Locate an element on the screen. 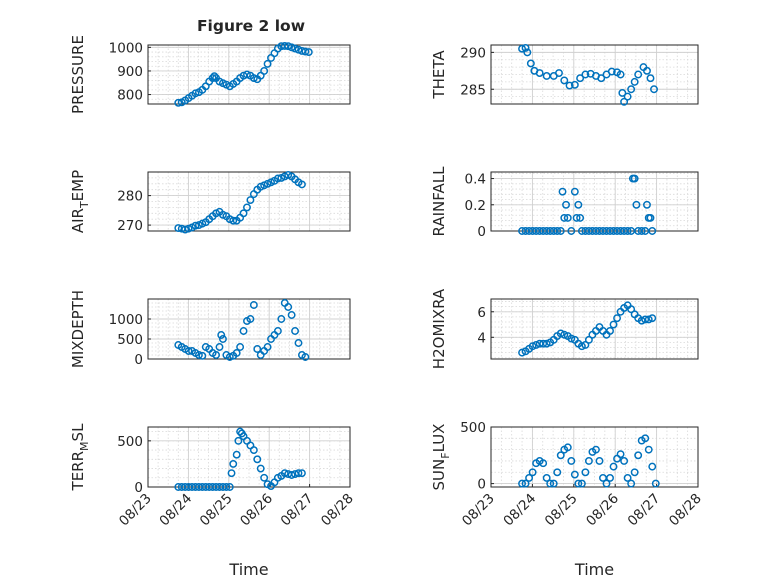  subplot-3: 270 280 AIRTEMP is located at coordinates (210, 202).